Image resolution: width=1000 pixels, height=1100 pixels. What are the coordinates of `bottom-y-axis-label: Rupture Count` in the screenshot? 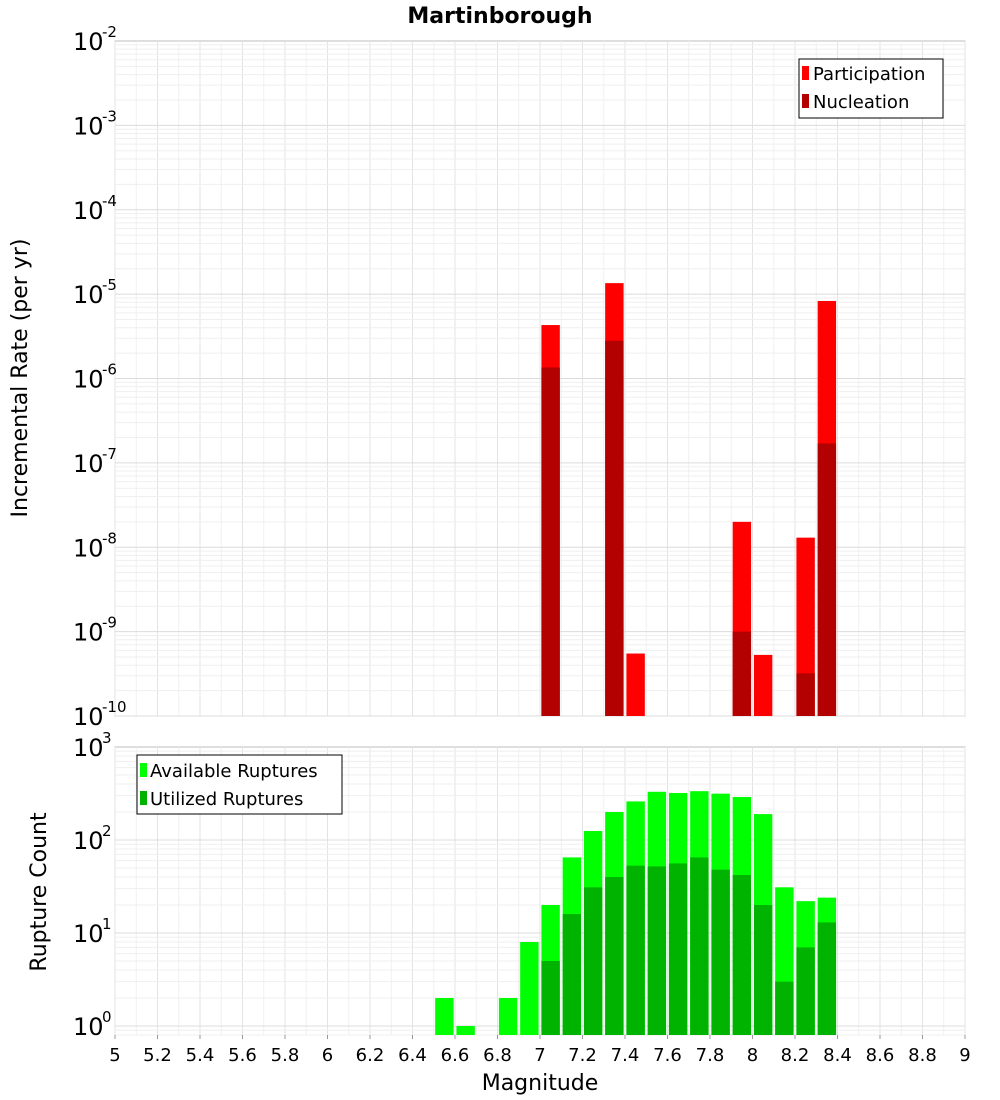 It's located at (39, 892).